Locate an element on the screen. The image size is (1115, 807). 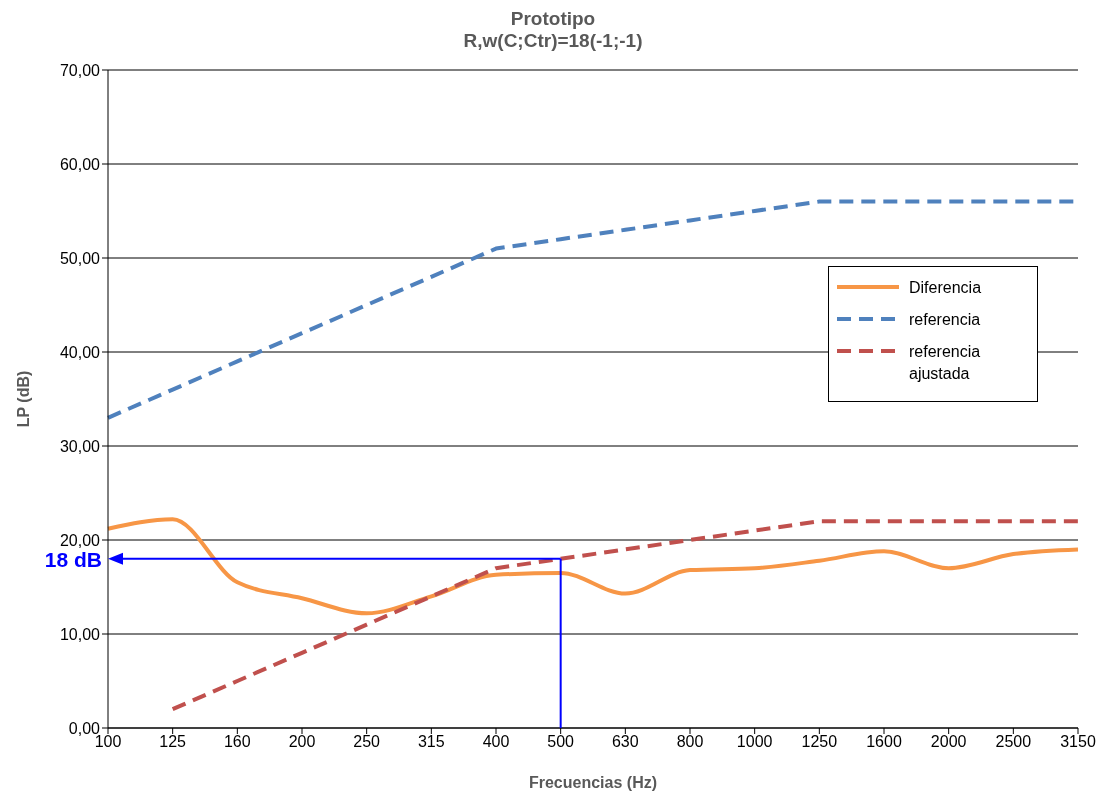
x-tick-label: 160 is located at coordinates (237, 742).